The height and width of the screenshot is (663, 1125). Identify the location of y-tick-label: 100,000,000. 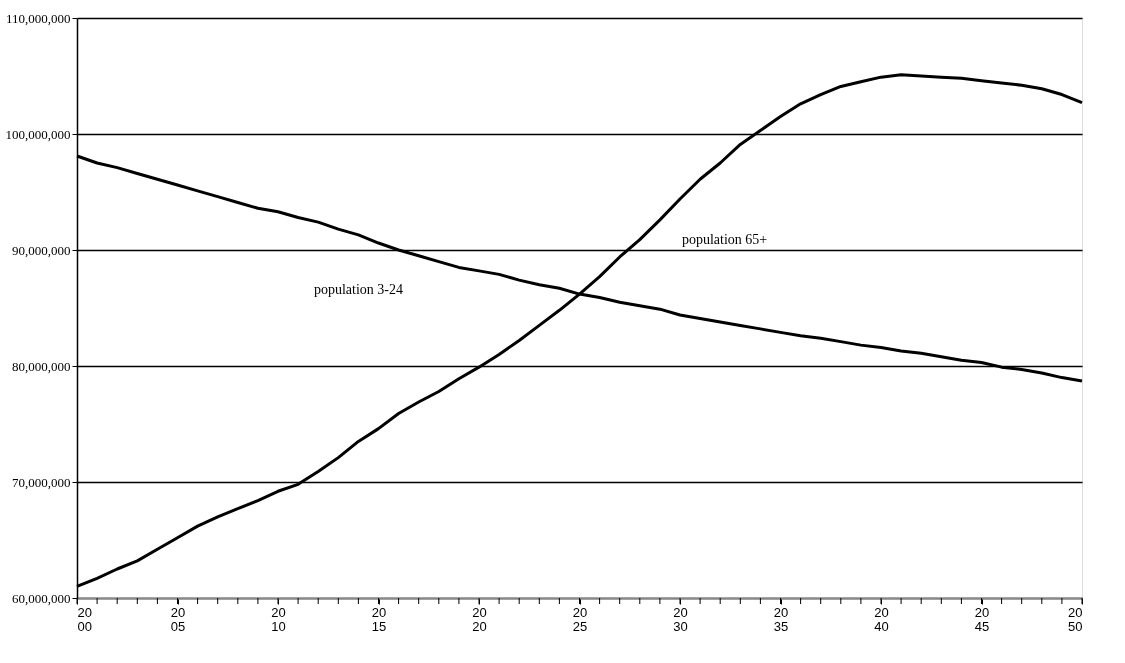
(38, 134).